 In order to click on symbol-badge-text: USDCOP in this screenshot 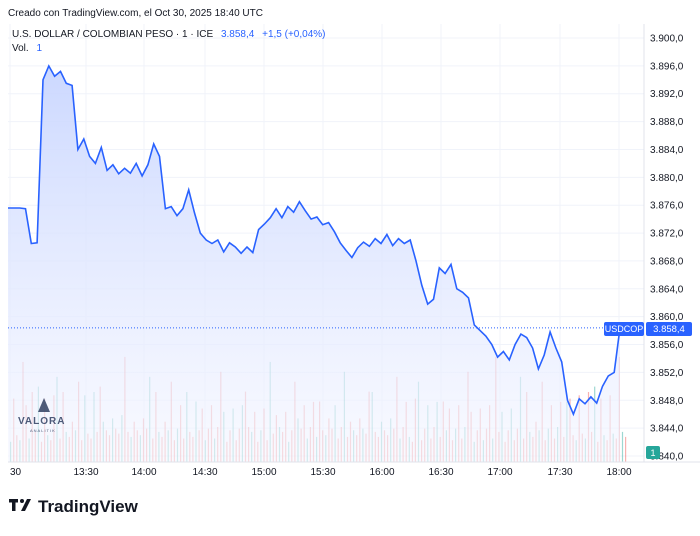, I will do `click(624, 329)`.